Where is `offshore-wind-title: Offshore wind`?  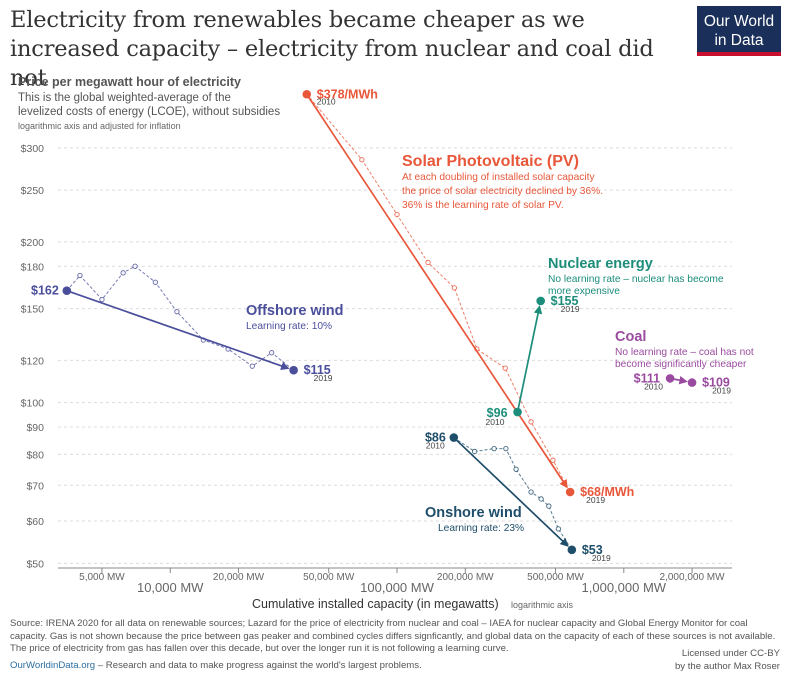
offshore-wind-title: Offshore wind is located at coordinates (294, 311).